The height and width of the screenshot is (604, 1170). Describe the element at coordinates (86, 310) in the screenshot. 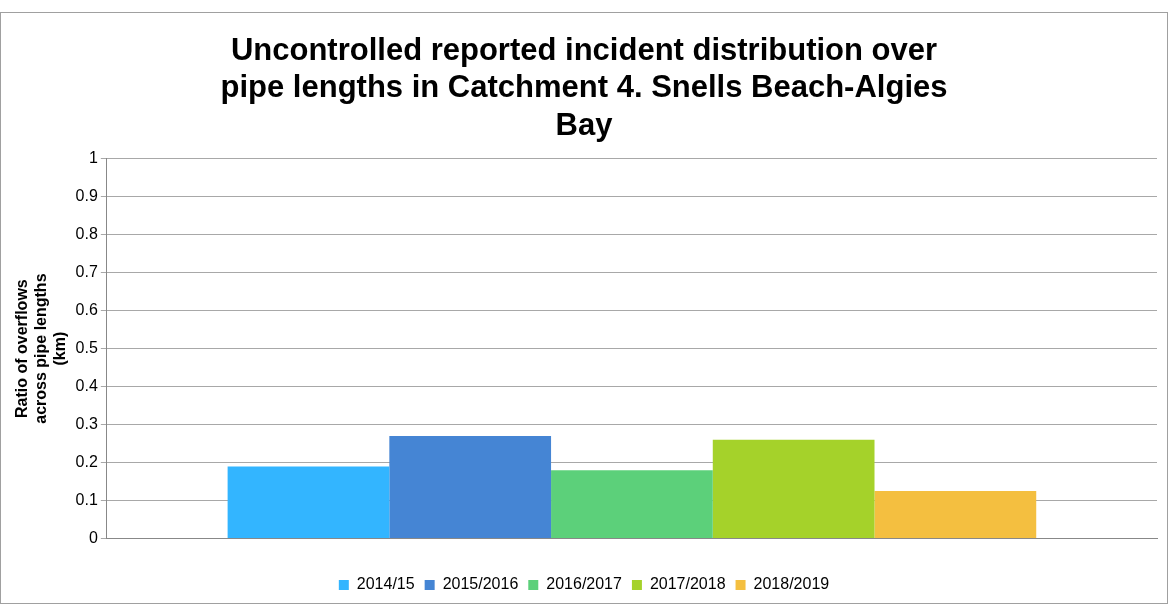

I see `y-tick-label: 0.6` at that location.